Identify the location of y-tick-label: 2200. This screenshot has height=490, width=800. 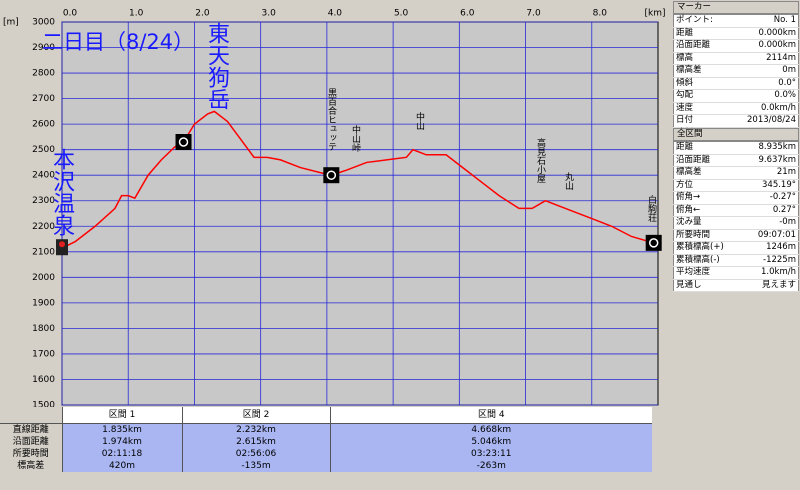
(43, 227).